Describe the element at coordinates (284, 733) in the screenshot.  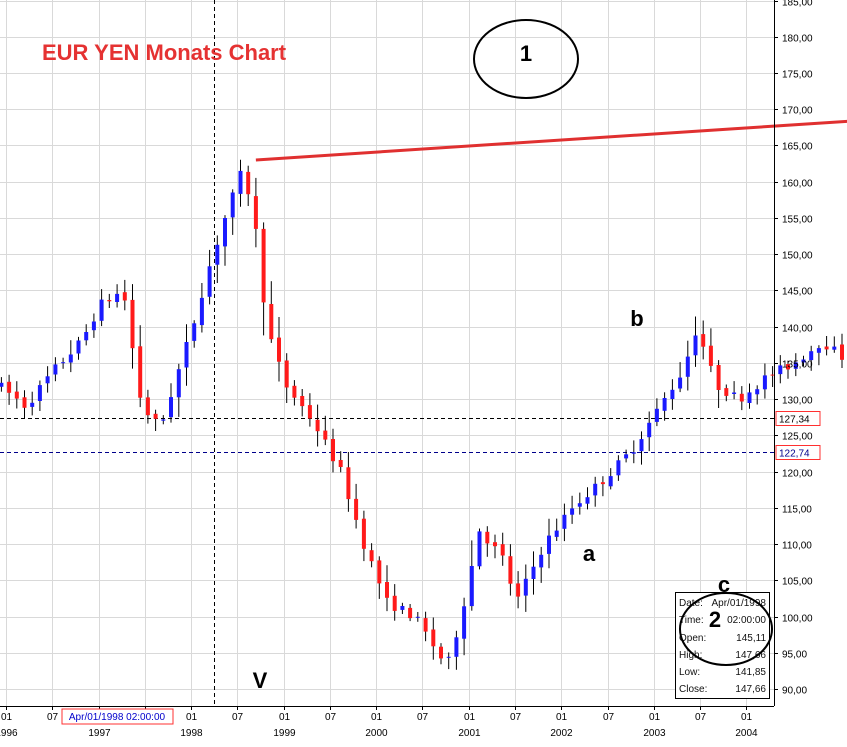
I see `time-tick-year: 1999` at that location.